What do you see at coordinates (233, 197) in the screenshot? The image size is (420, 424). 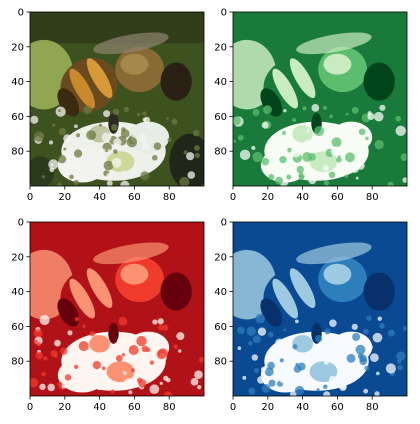 I see `x-tick-label: 0` at bounding box center [233, 197].